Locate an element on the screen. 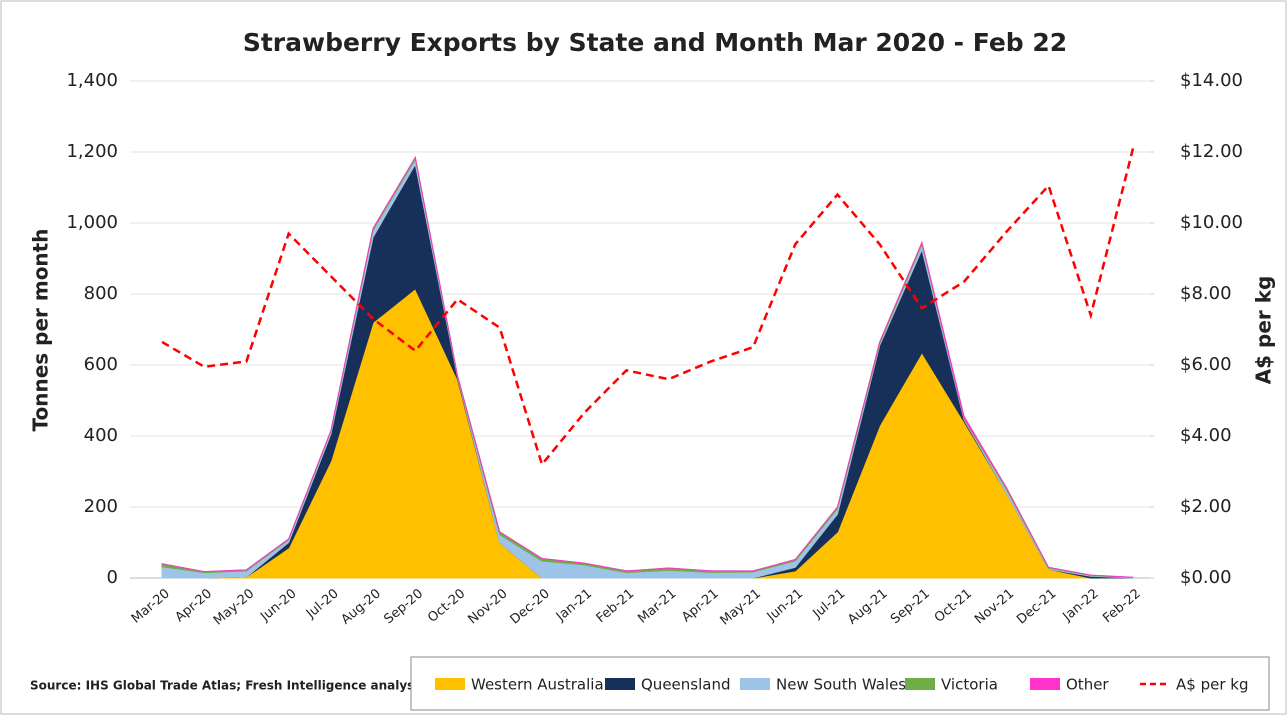 This screenshot has width=1287, height=715. y-tick-label: 200 is located at coordinates (101, 506).